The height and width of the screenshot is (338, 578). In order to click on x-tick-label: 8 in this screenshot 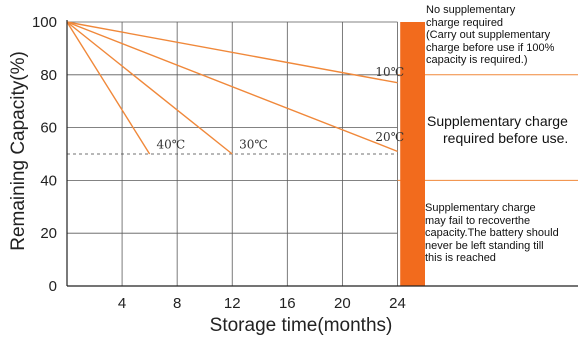, I will do `click(177, 303)`.